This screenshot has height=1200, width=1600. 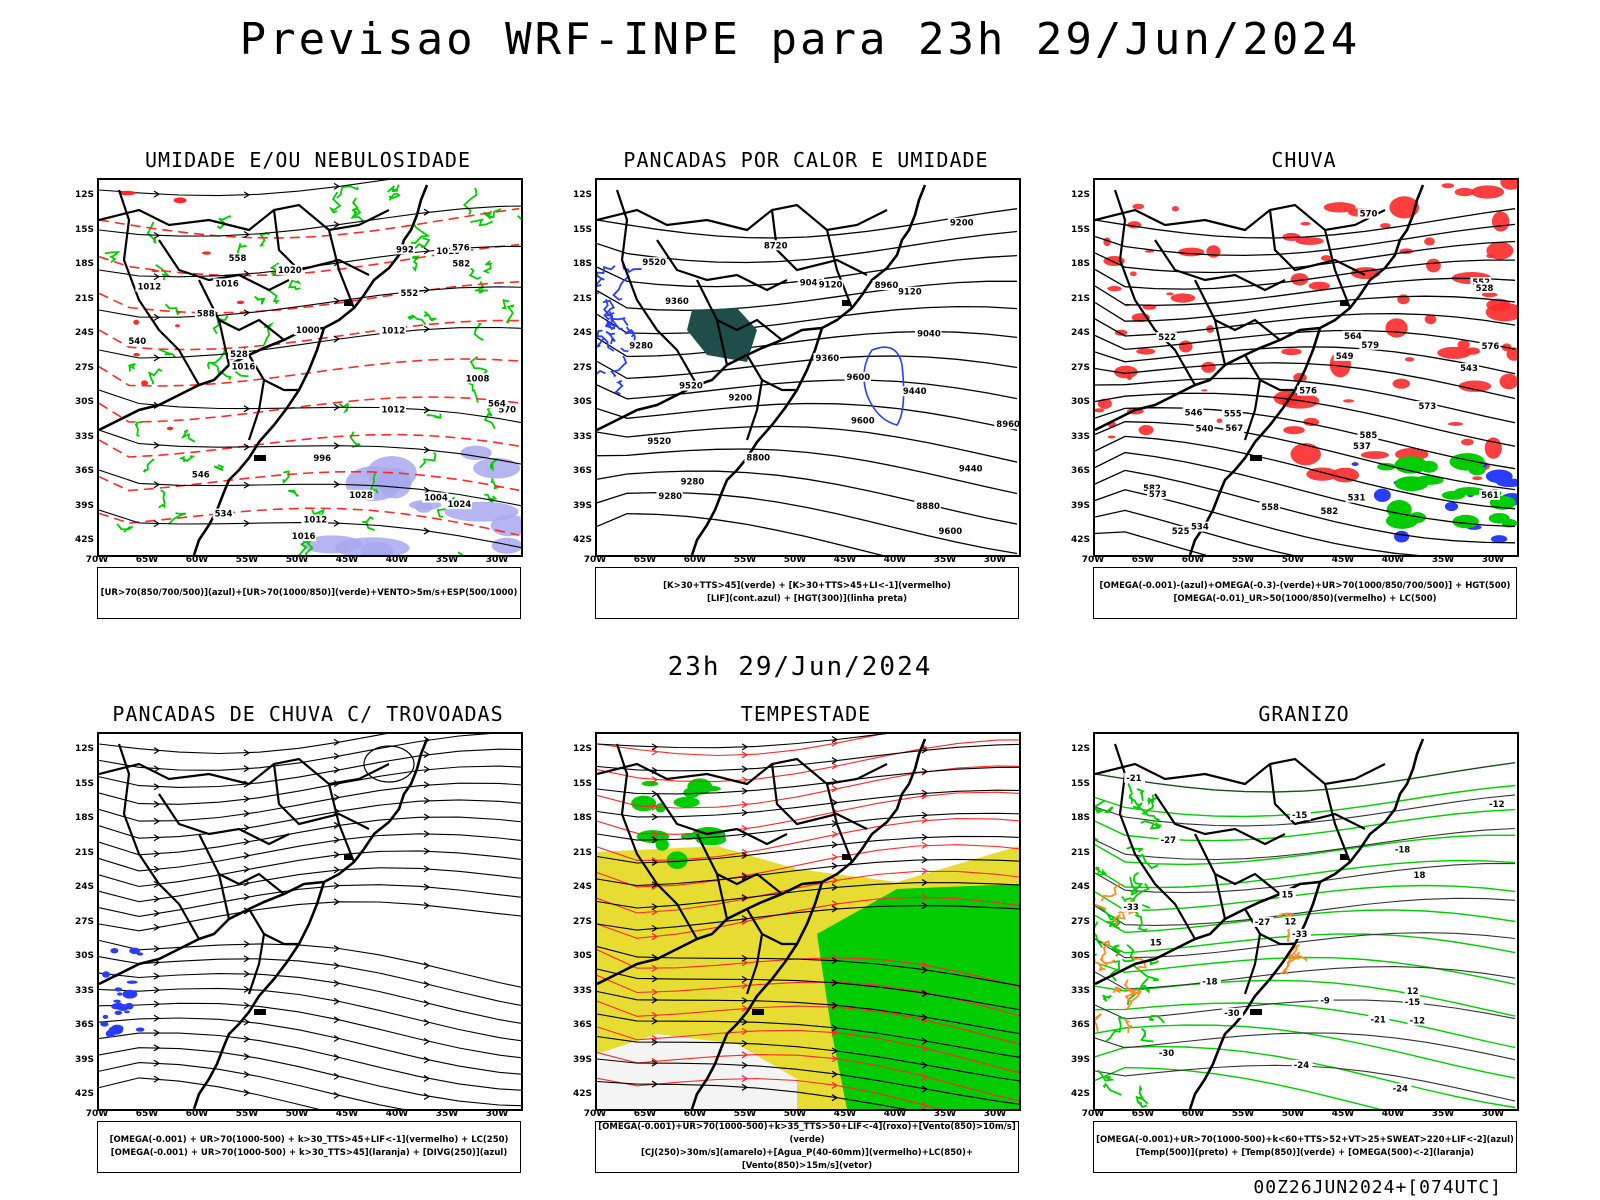 I want to click on contour-label: -33, so click(x=1299, y=935).